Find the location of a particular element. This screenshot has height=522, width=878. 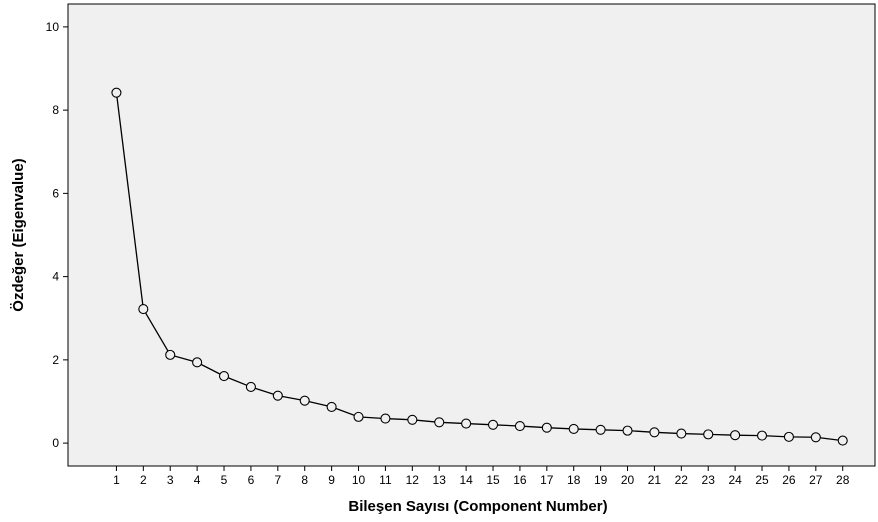

y-tick-label: 0 is located at coordinates (55, 443).